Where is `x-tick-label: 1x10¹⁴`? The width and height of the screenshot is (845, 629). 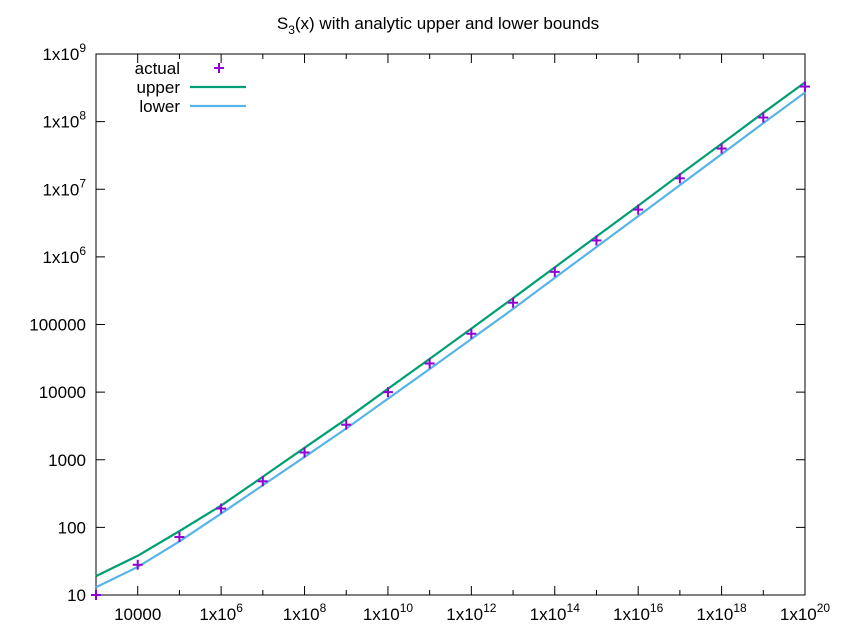 x-tick-label: 1x10¹⁴ is located at coordinates (555, 612).